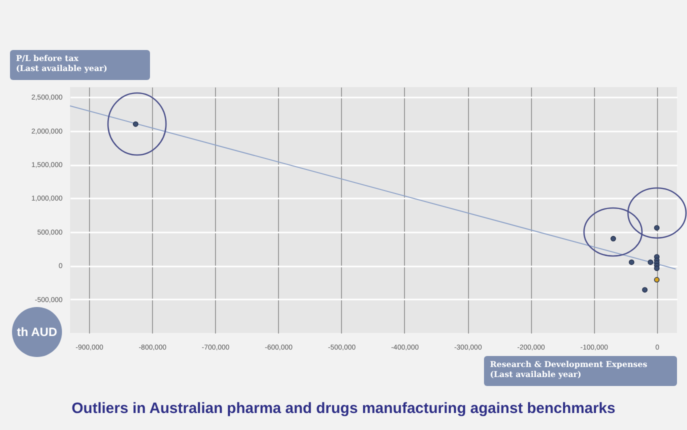 This screenshot has width=687, height=430. Describe the element at coordinates (37, 332) in the screenshot. I see `text: th AUD` at that location.